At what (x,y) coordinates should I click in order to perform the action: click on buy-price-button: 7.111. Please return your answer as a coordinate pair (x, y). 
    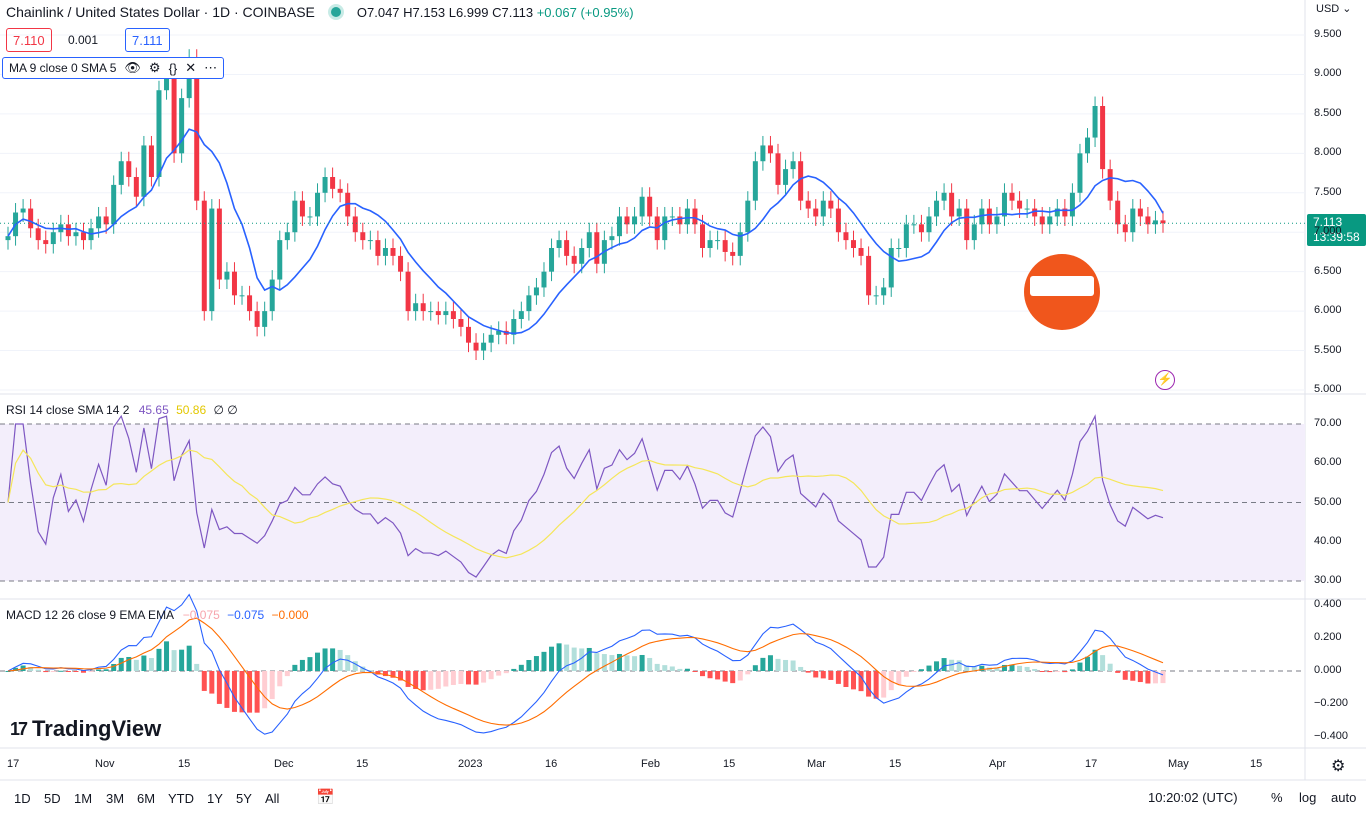
    Looking at the image, I should click on (147, 40).